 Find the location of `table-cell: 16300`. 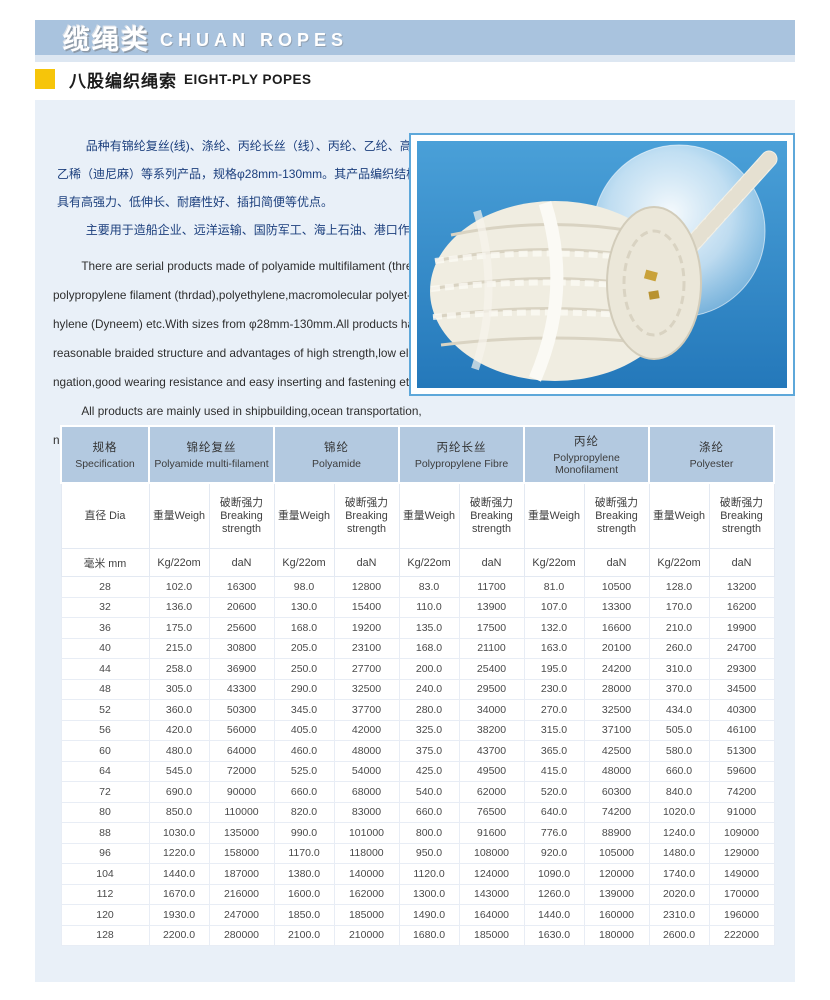

table-cell: 16300 is located at coordinates (241, 587).